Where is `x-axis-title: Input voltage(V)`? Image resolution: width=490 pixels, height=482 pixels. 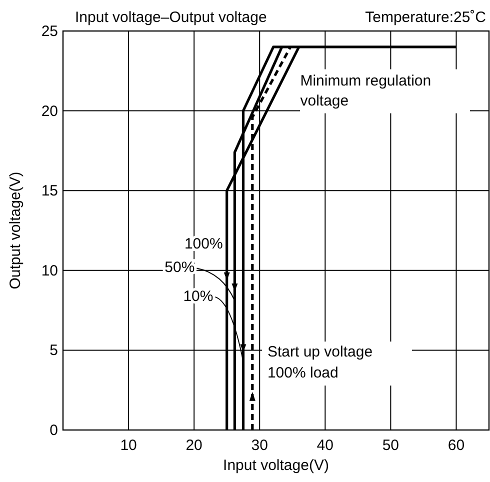
x-axis-title: Input voltage(V) is located at coordinates (276, 465).